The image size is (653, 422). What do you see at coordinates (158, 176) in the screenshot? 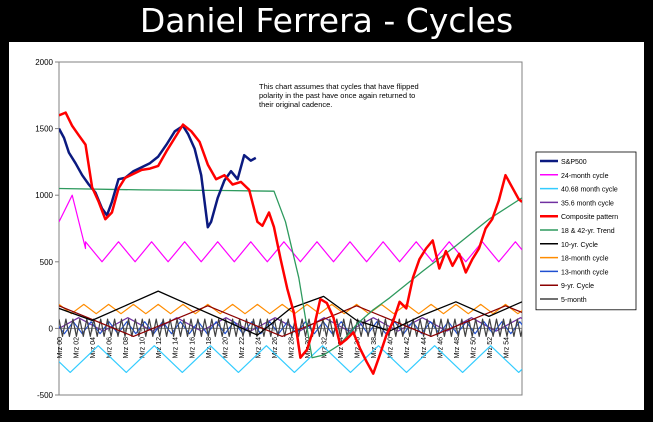
I see `series-line-s-p500` at bounding box center [158, 176].